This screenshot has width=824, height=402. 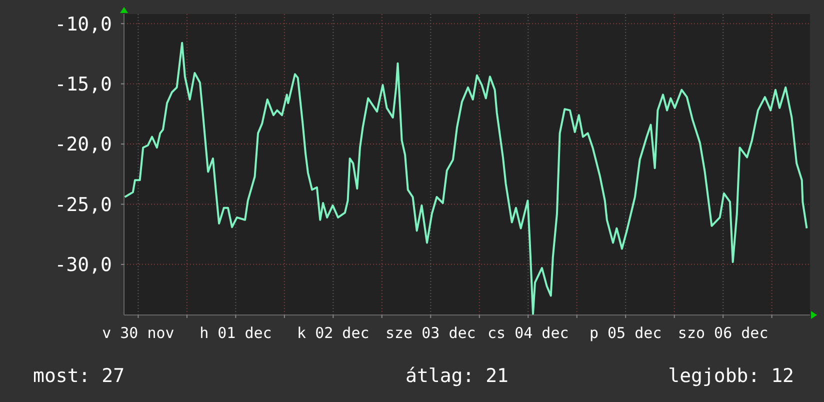 I want to click on y-tick-label: -10,0, so click(x=83, y=24).